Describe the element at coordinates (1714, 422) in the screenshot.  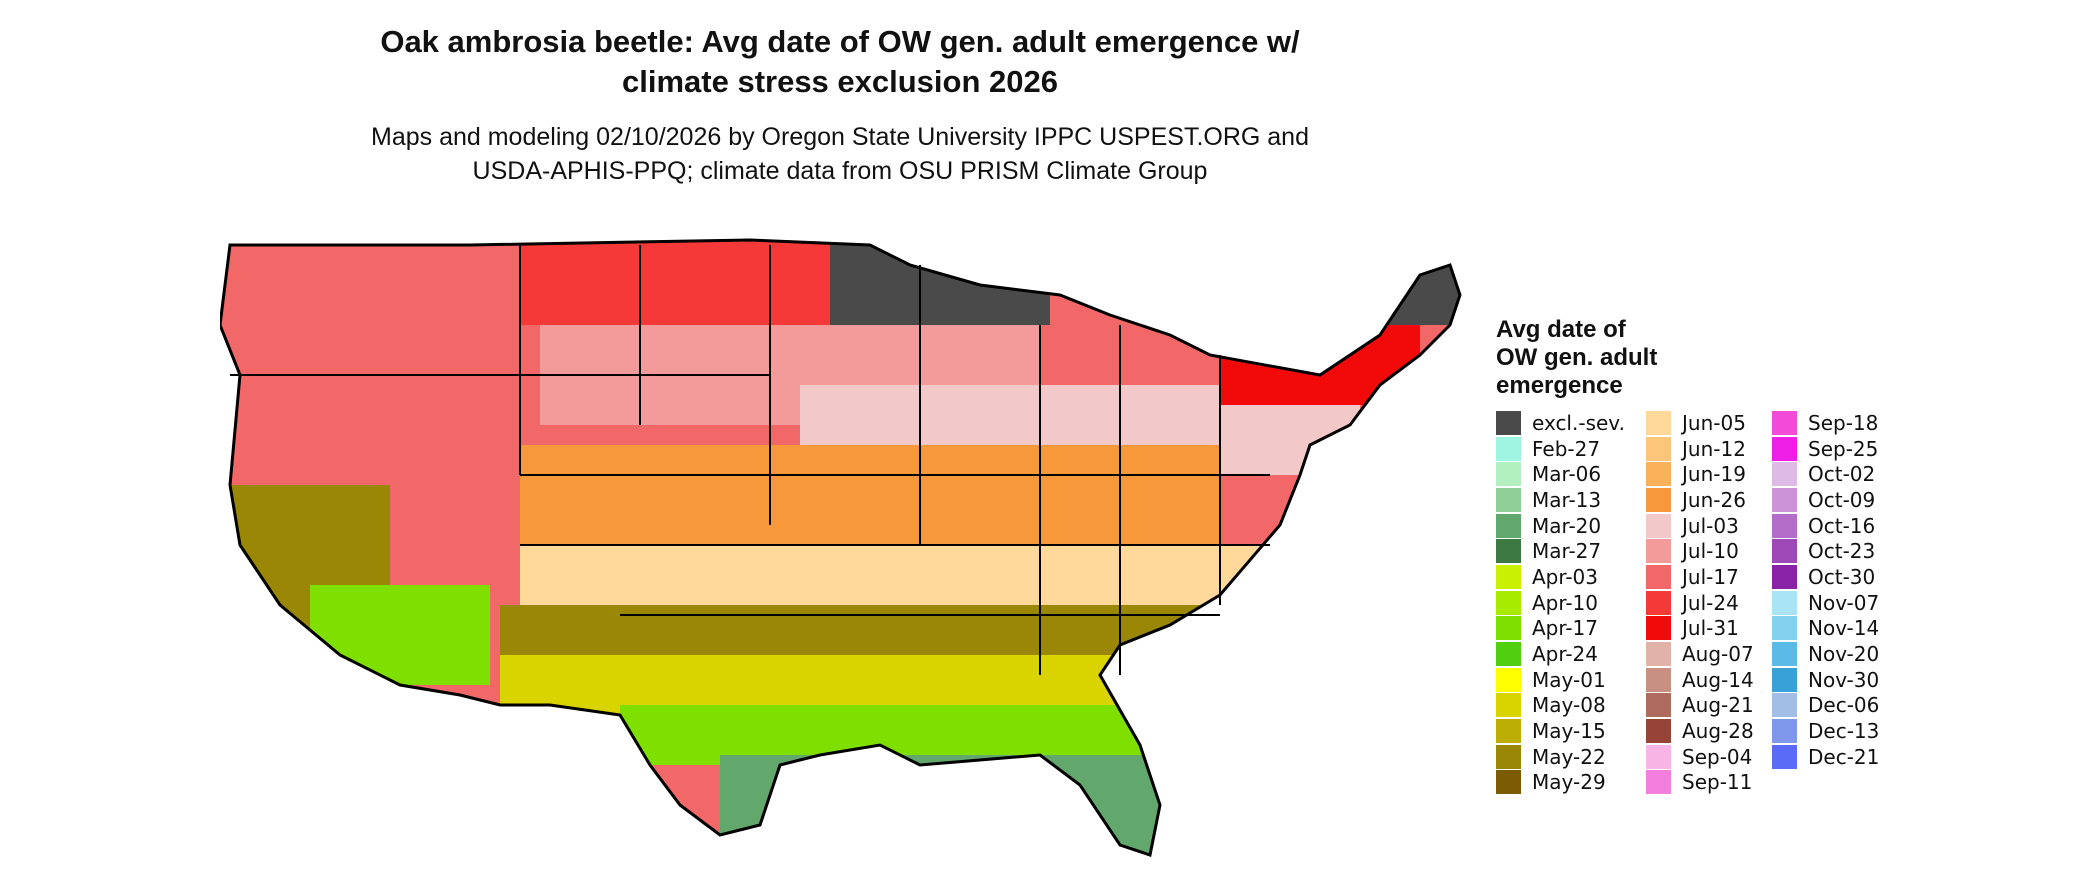
I see `legend-label: Jun-05` at that location.